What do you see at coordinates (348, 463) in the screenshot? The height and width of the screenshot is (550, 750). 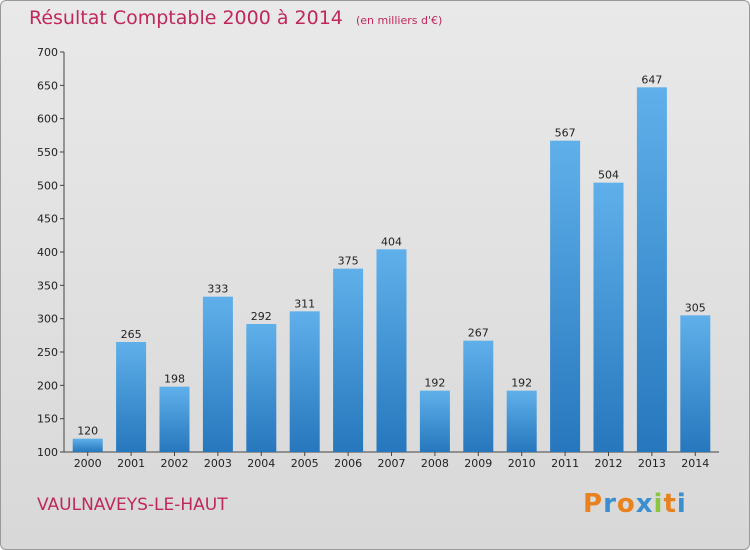 I see `x-tick-label: 2006` at bounding box center [348, 463].